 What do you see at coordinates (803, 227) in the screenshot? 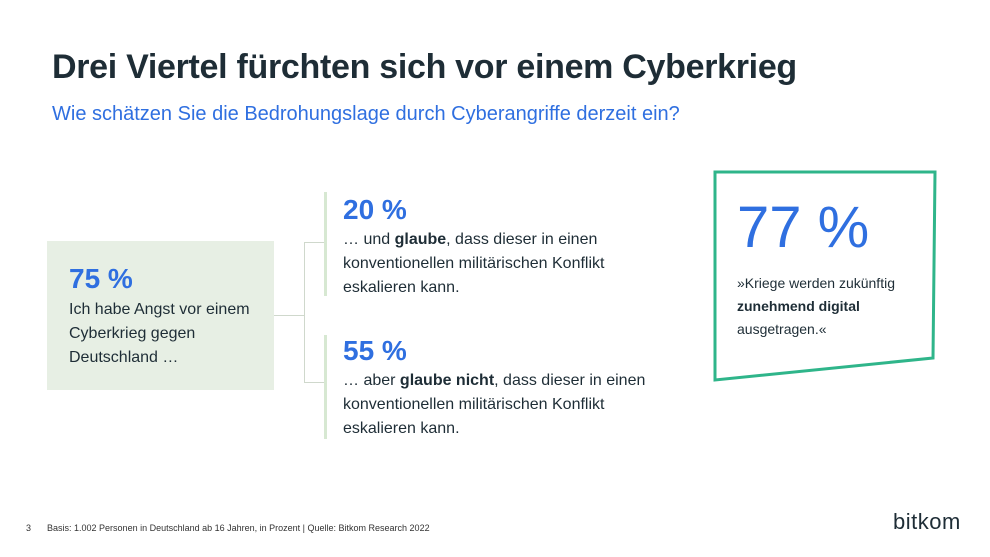
I see `quote-percent: 77 %` at bounding box center [803, 227].